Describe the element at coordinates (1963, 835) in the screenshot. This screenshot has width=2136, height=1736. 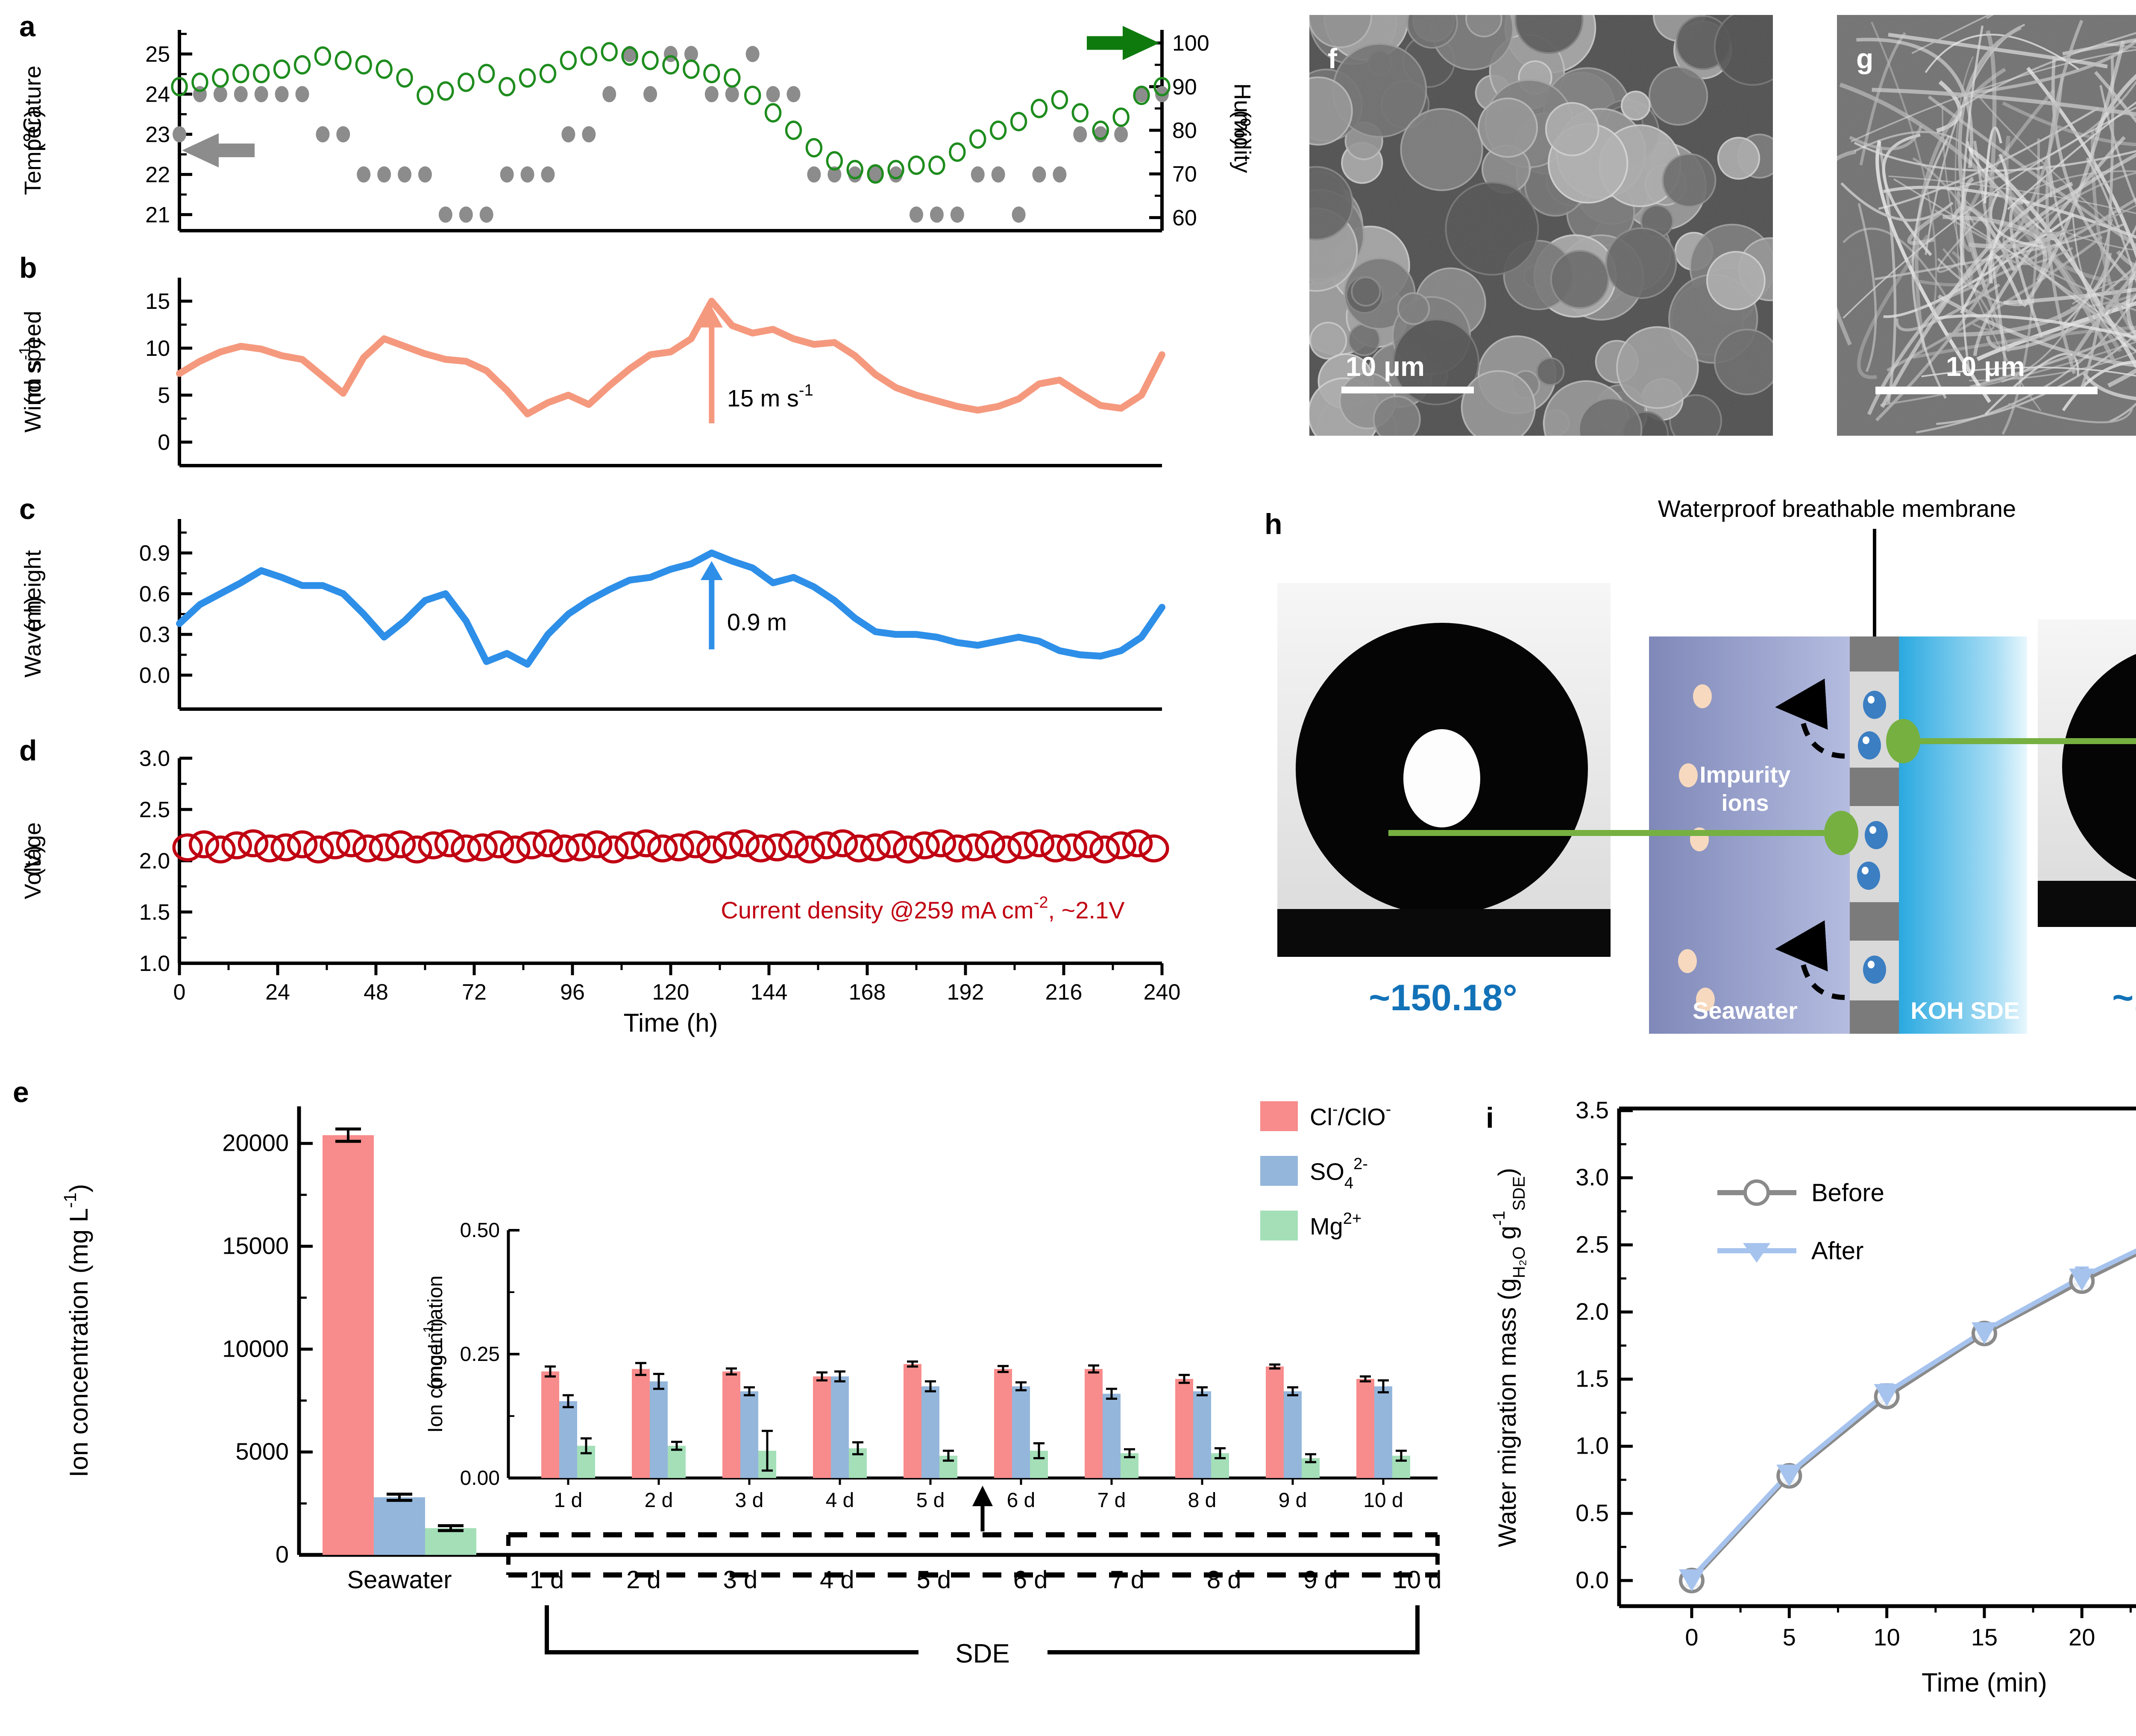
I see `koh-region` at that location.